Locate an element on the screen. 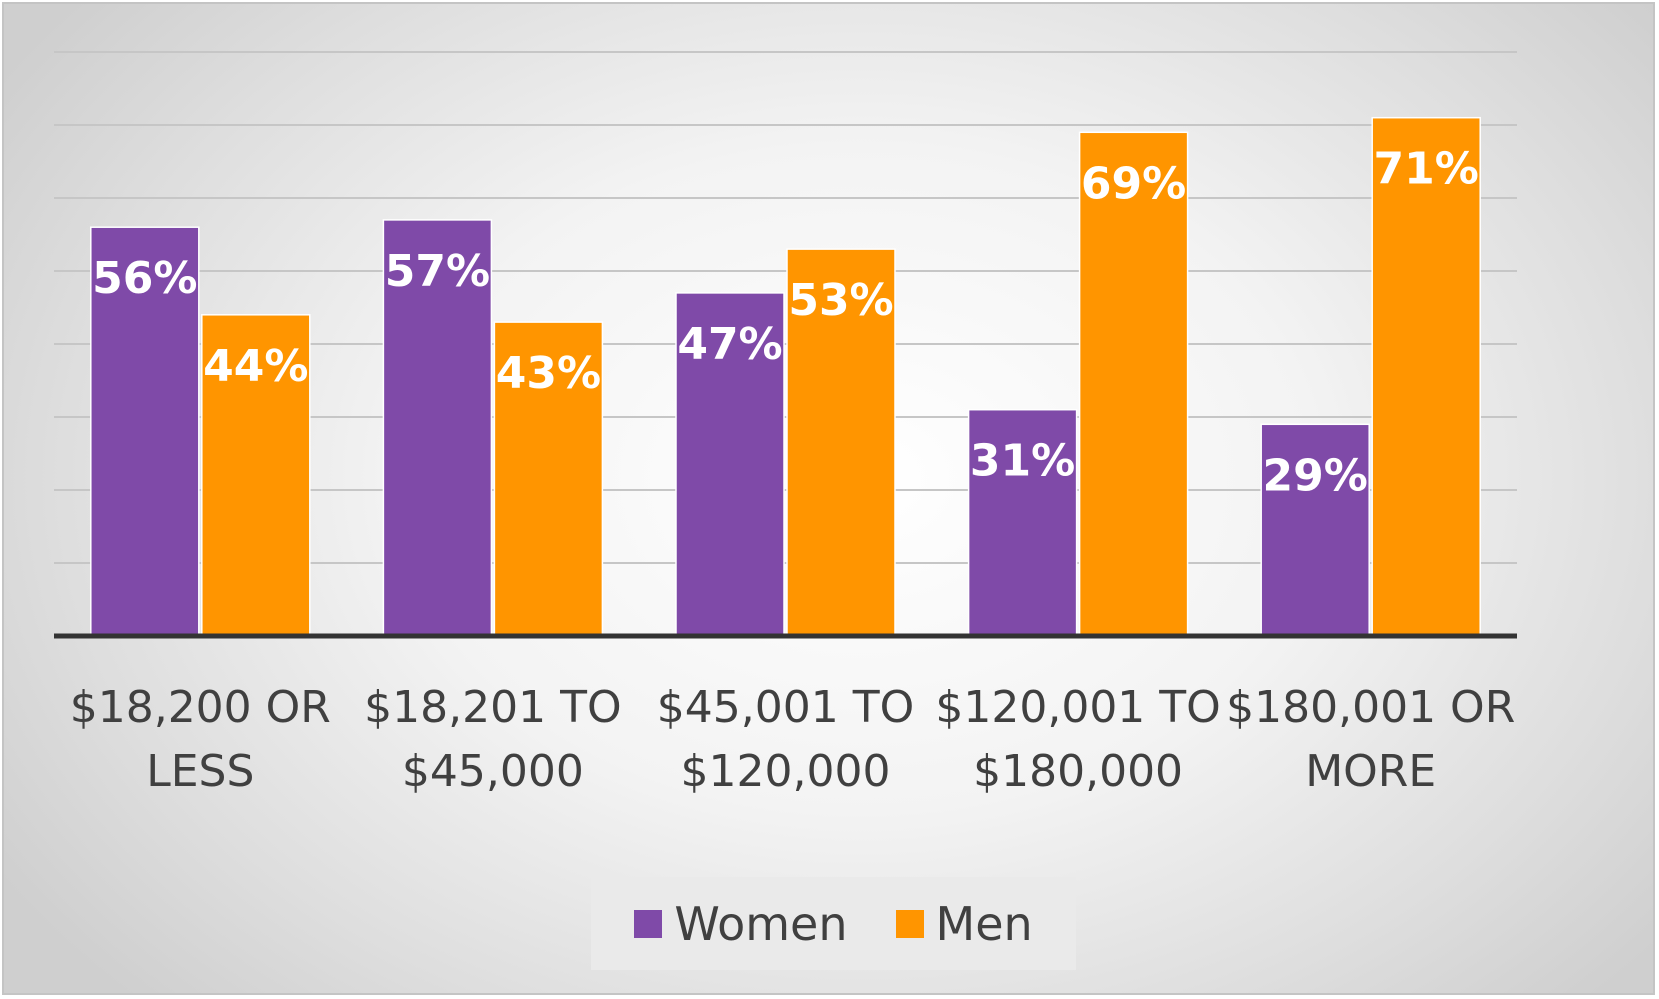 Image resolution: width=1659 pixels, height=999 pixels. data-label-men-2: 53% is located at coordinates (840, 300).